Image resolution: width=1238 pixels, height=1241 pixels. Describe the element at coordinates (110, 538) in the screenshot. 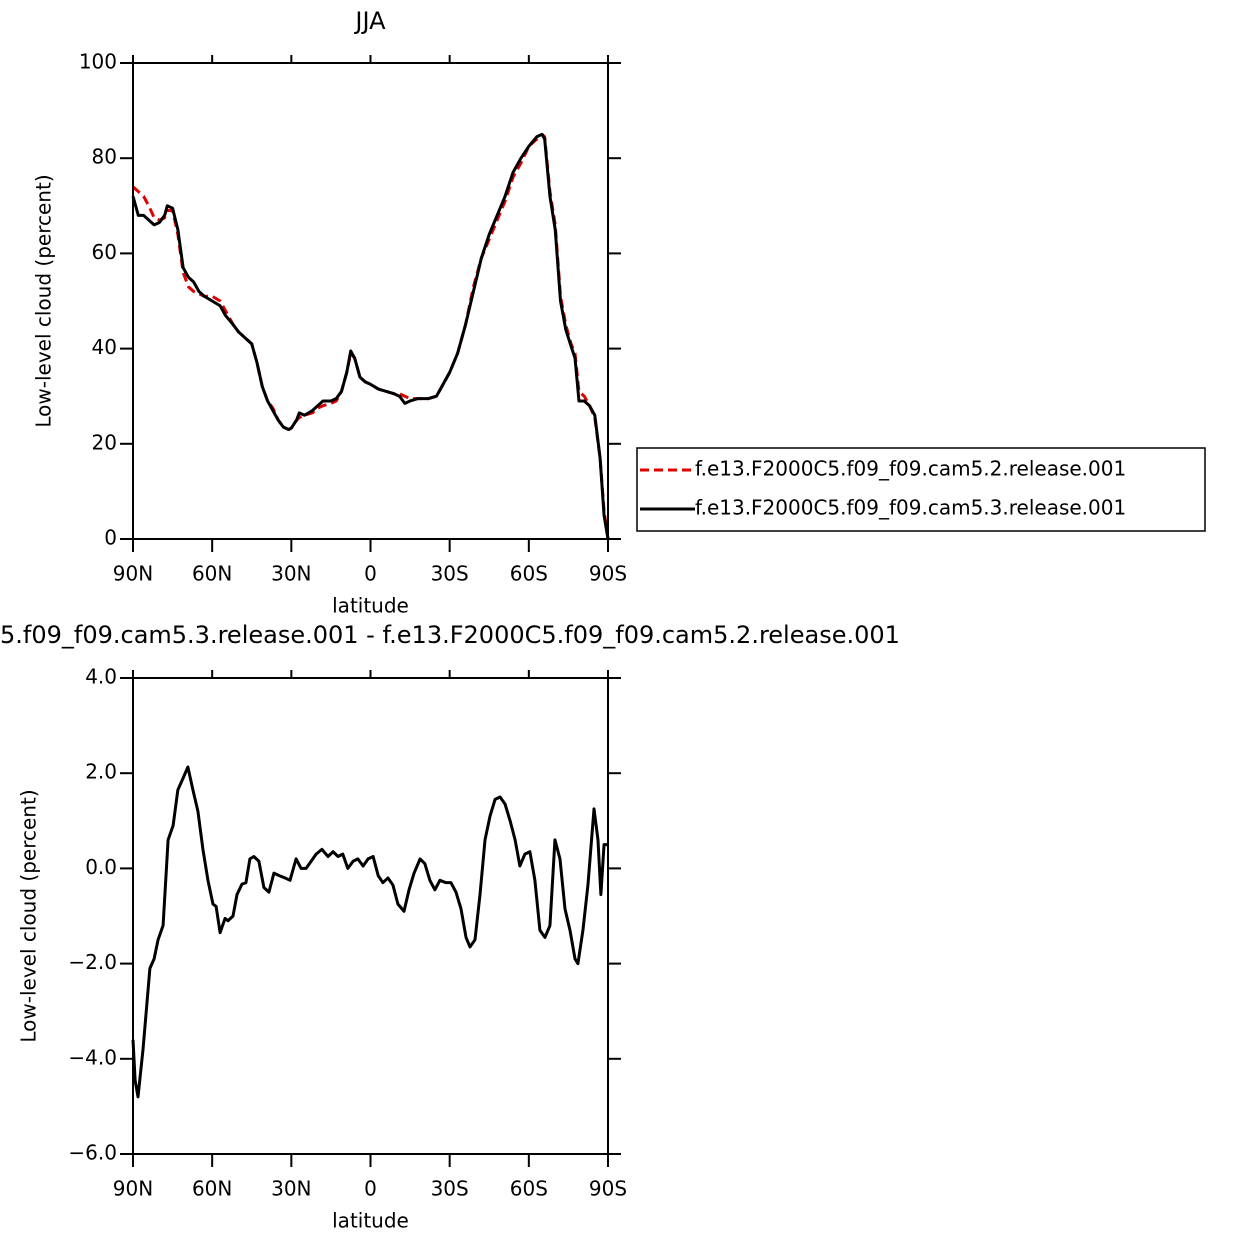

I see `y-tick-label: 0` at that location.